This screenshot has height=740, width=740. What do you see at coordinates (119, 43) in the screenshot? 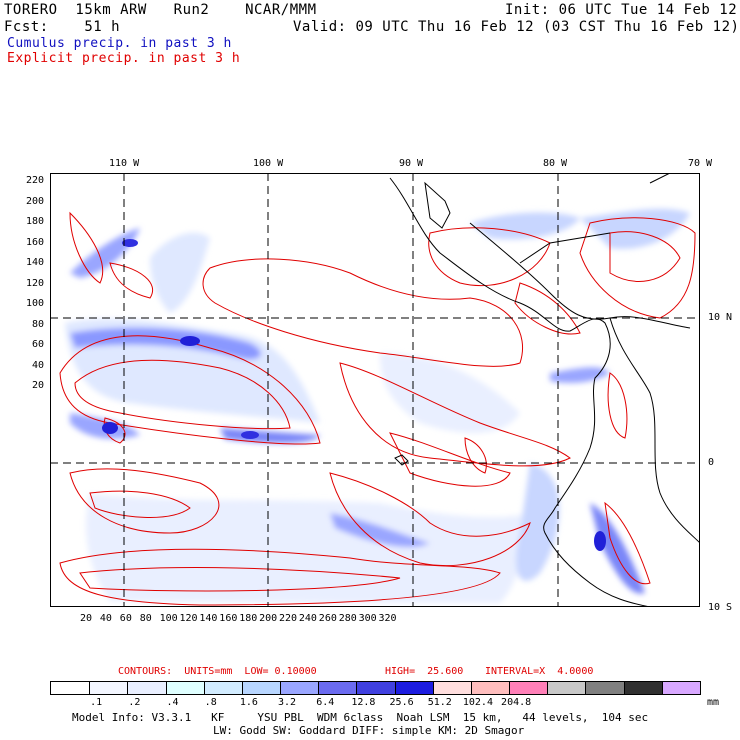
I see `legend-cumulus-label: Cumulus precip. in past 3 h` at bounding box center [119, 43].